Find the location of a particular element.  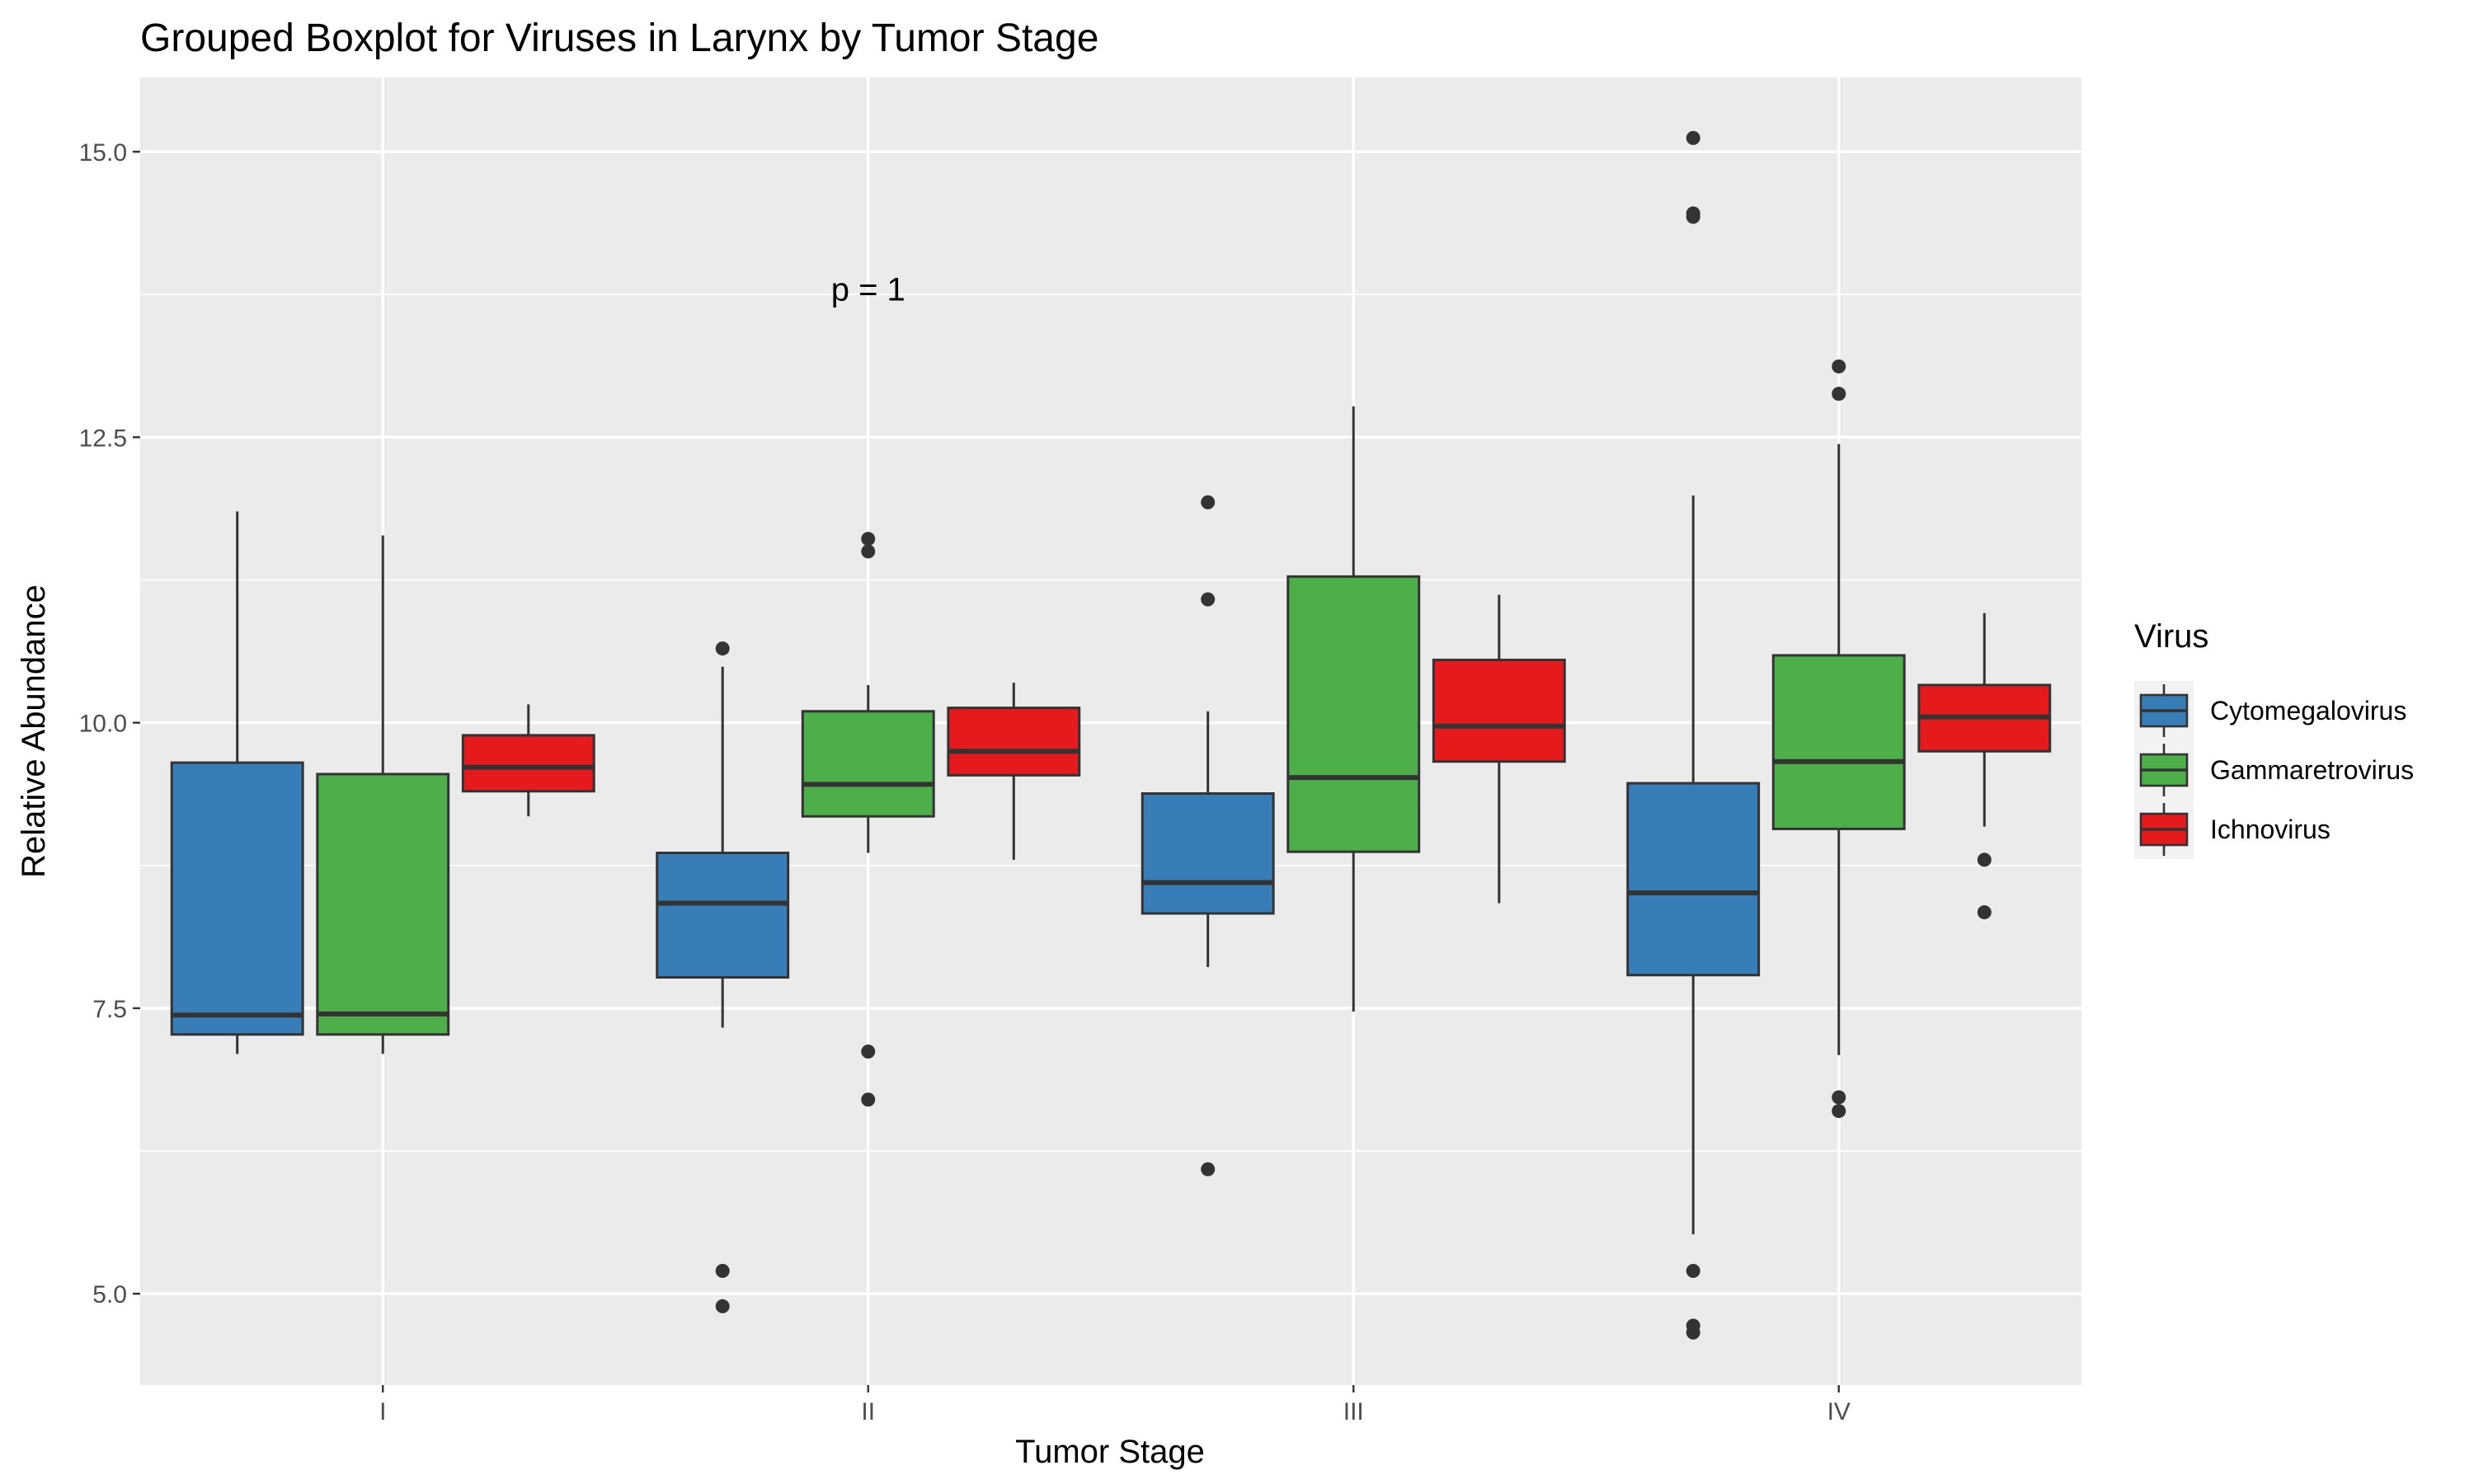

box-ichnovirus-iv is located at coordinates (1984, 766).